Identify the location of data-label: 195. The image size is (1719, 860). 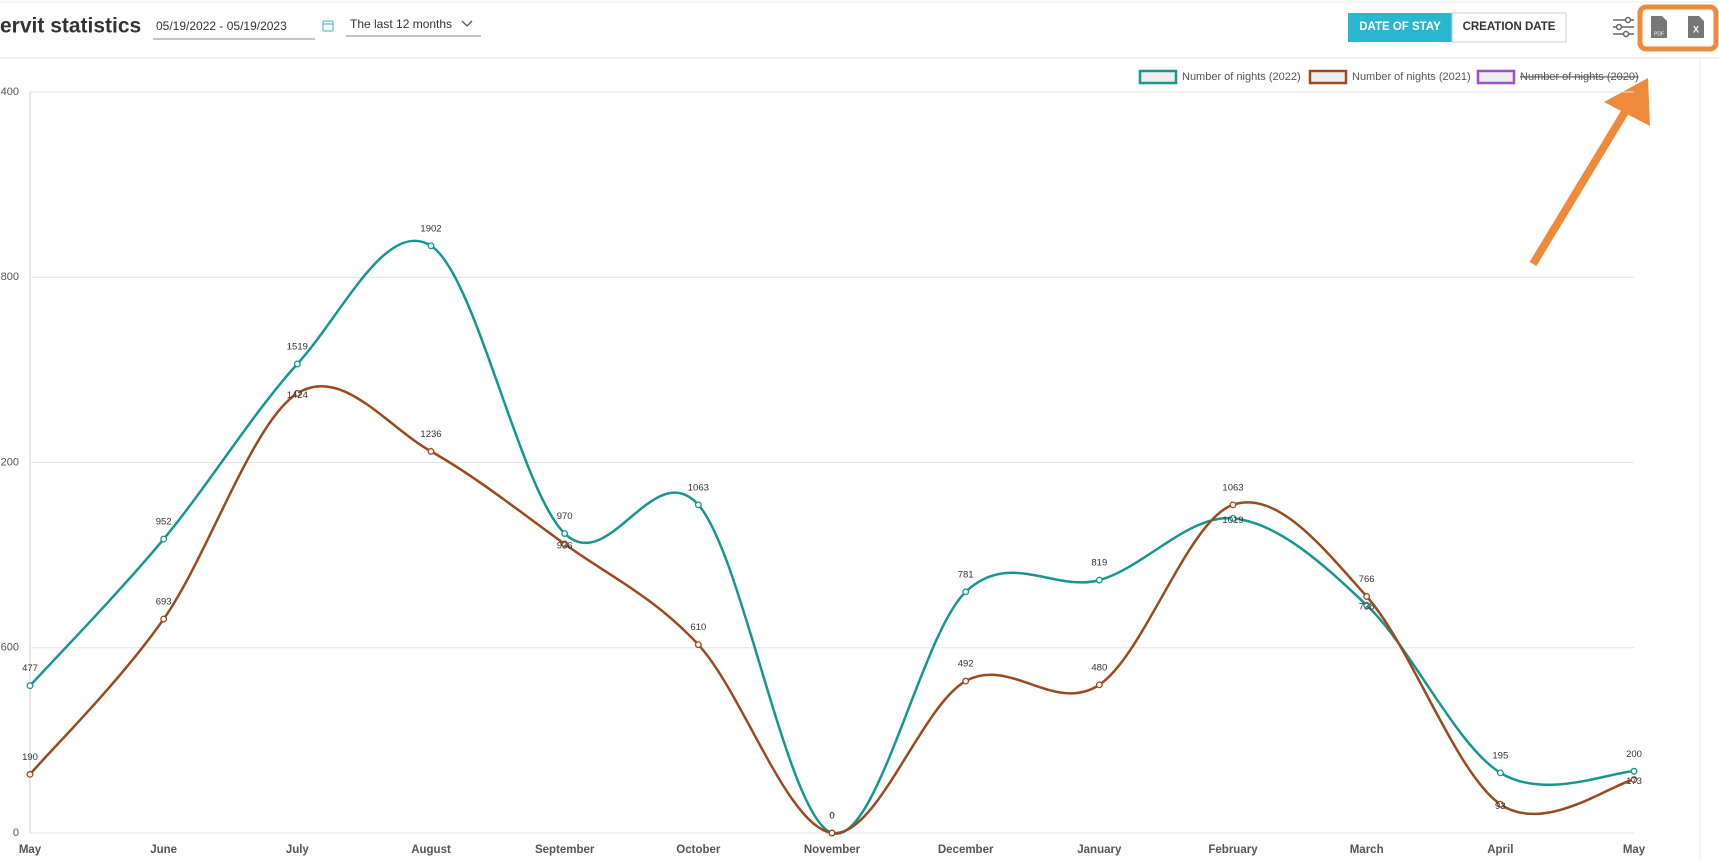
(1500, 755).